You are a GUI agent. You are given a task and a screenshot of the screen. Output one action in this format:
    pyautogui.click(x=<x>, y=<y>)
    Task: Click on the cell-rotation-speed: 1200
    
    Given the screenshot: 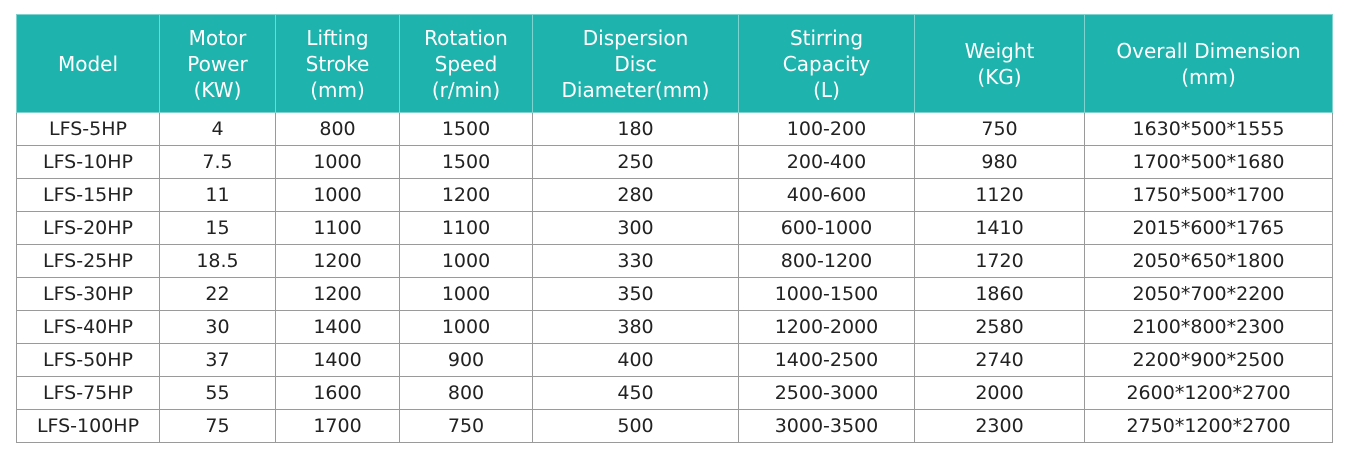 What is the action you would take?
    pyautogui.click(x=466, y=195)
    